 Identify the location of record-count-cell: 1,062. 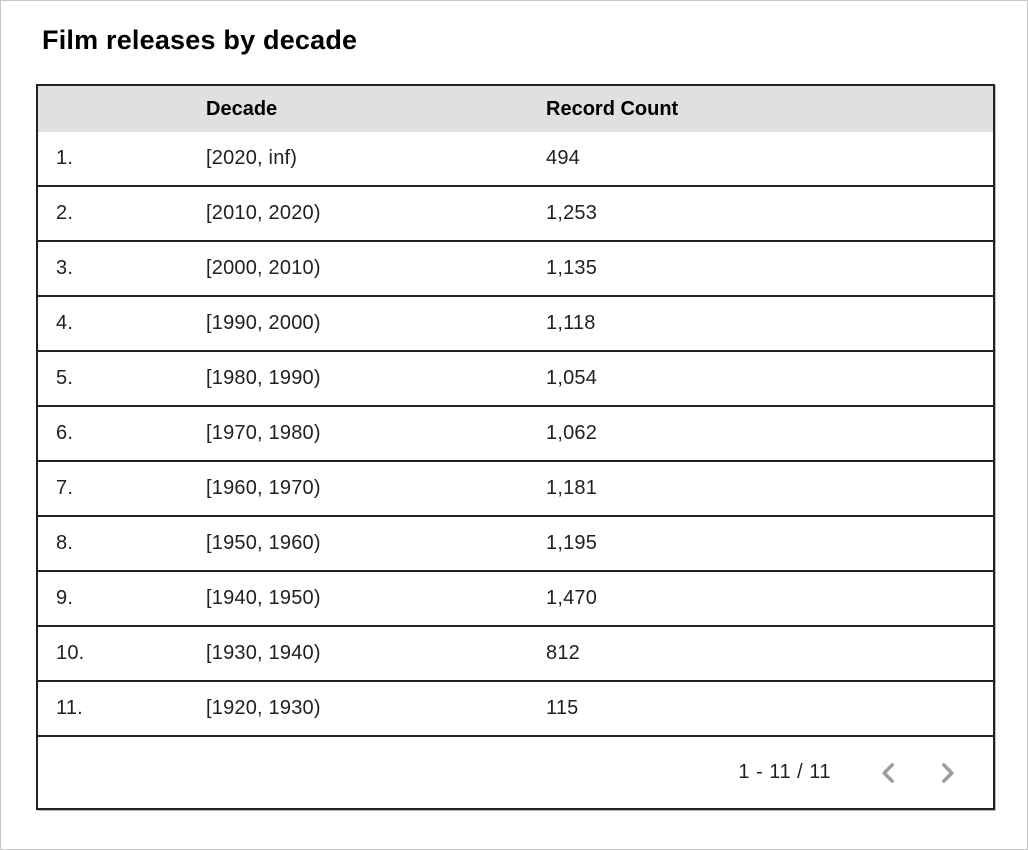
(769, 433).